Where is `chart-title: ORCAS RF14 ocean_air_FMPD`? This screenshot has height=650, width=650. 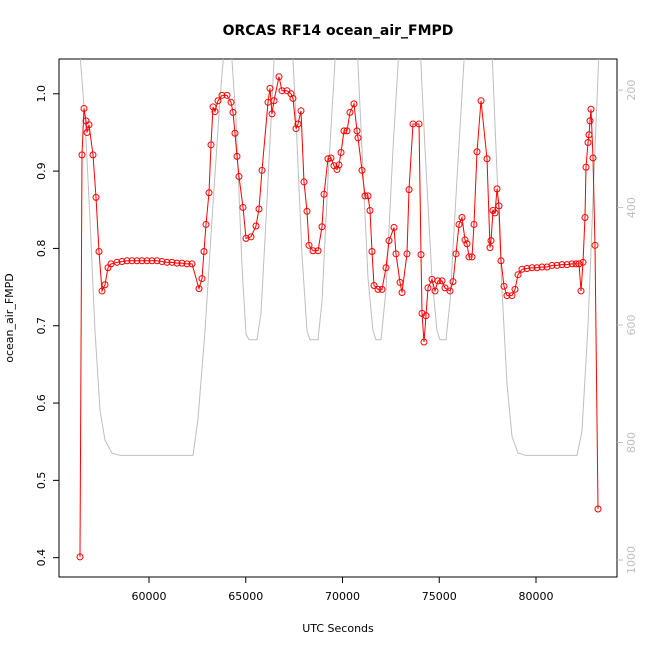
chart-title: ORCAS RF14 ocean_air_FMPD is located at coordinates (338, 31).